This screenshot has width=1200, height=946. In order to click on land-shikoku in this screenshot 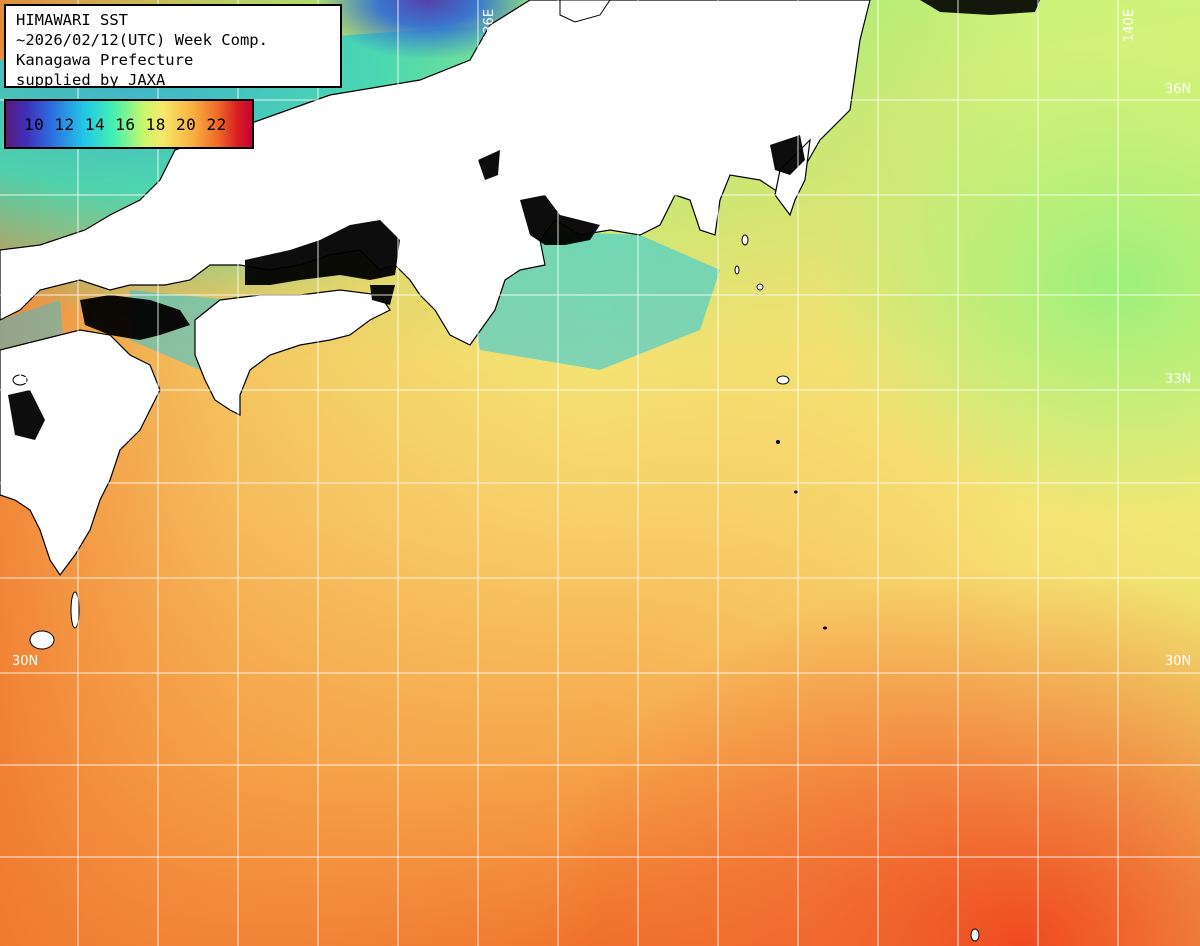, I will do `click(292, 352)`.